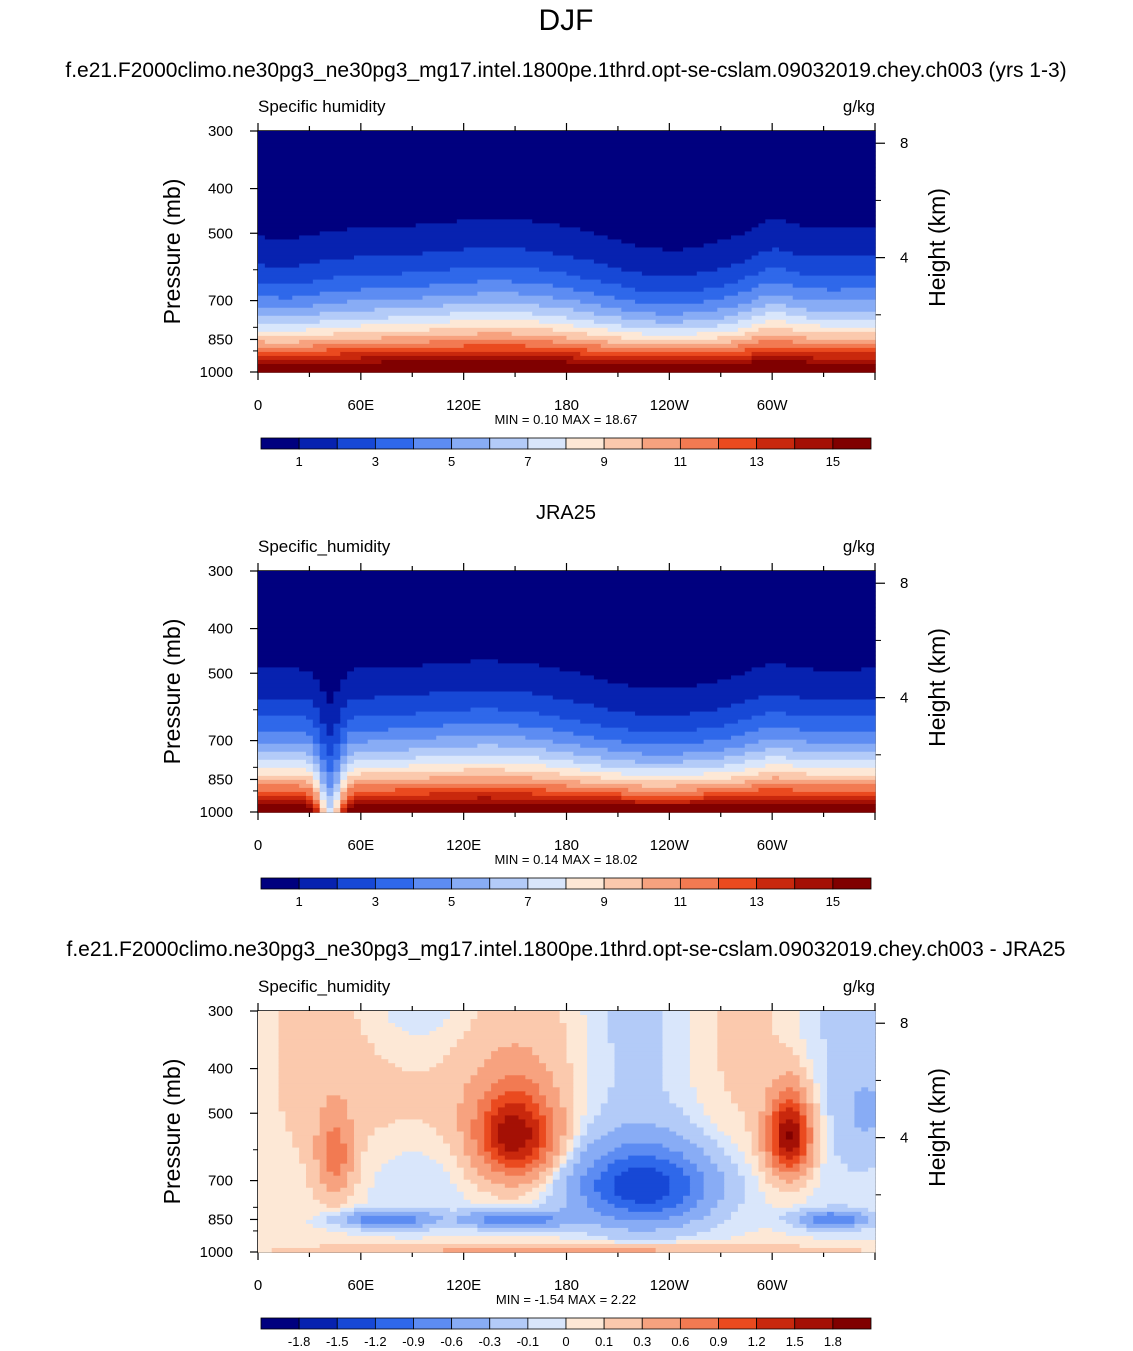 Image resolution: width=1133 pixels, height=1351 pixels. Describe the element at coordinates (527, 461) in the screenshot. I see `colorbar-label: 7` at that location.